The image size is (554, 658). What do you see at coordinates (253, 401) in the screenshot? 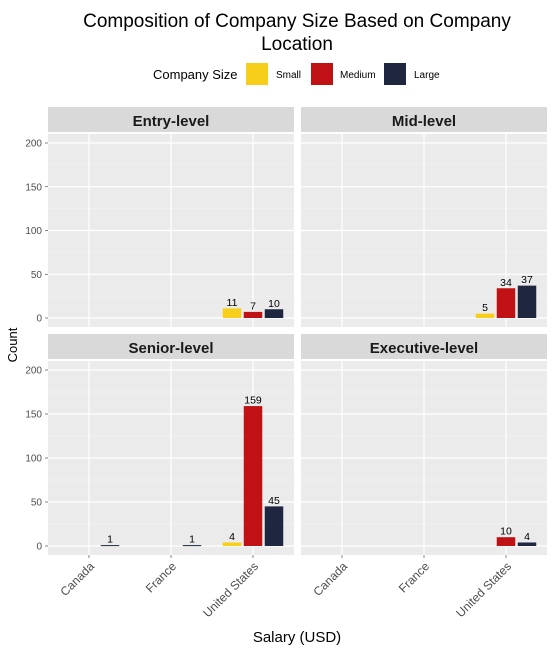
I see `bar-value-label: 159` at bounding box center [253, 401].